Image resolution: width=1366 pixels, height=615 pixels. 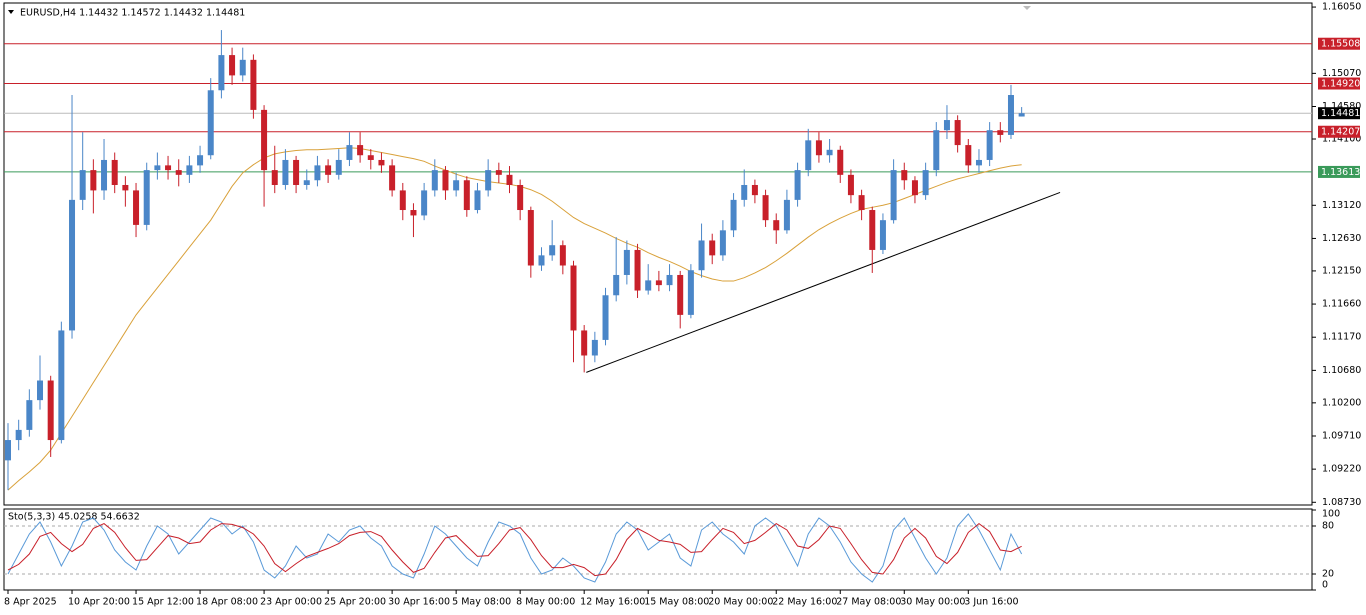 I want to click on y-tick-label: 1.09710, so click(x=1341, y=435).